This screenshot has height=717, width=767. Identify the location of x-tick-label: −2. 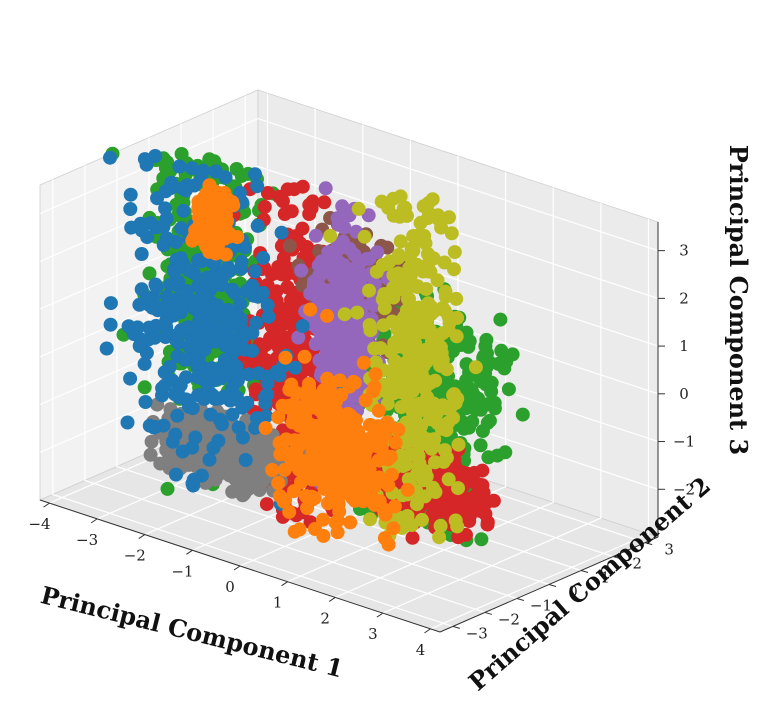
(135, 556).